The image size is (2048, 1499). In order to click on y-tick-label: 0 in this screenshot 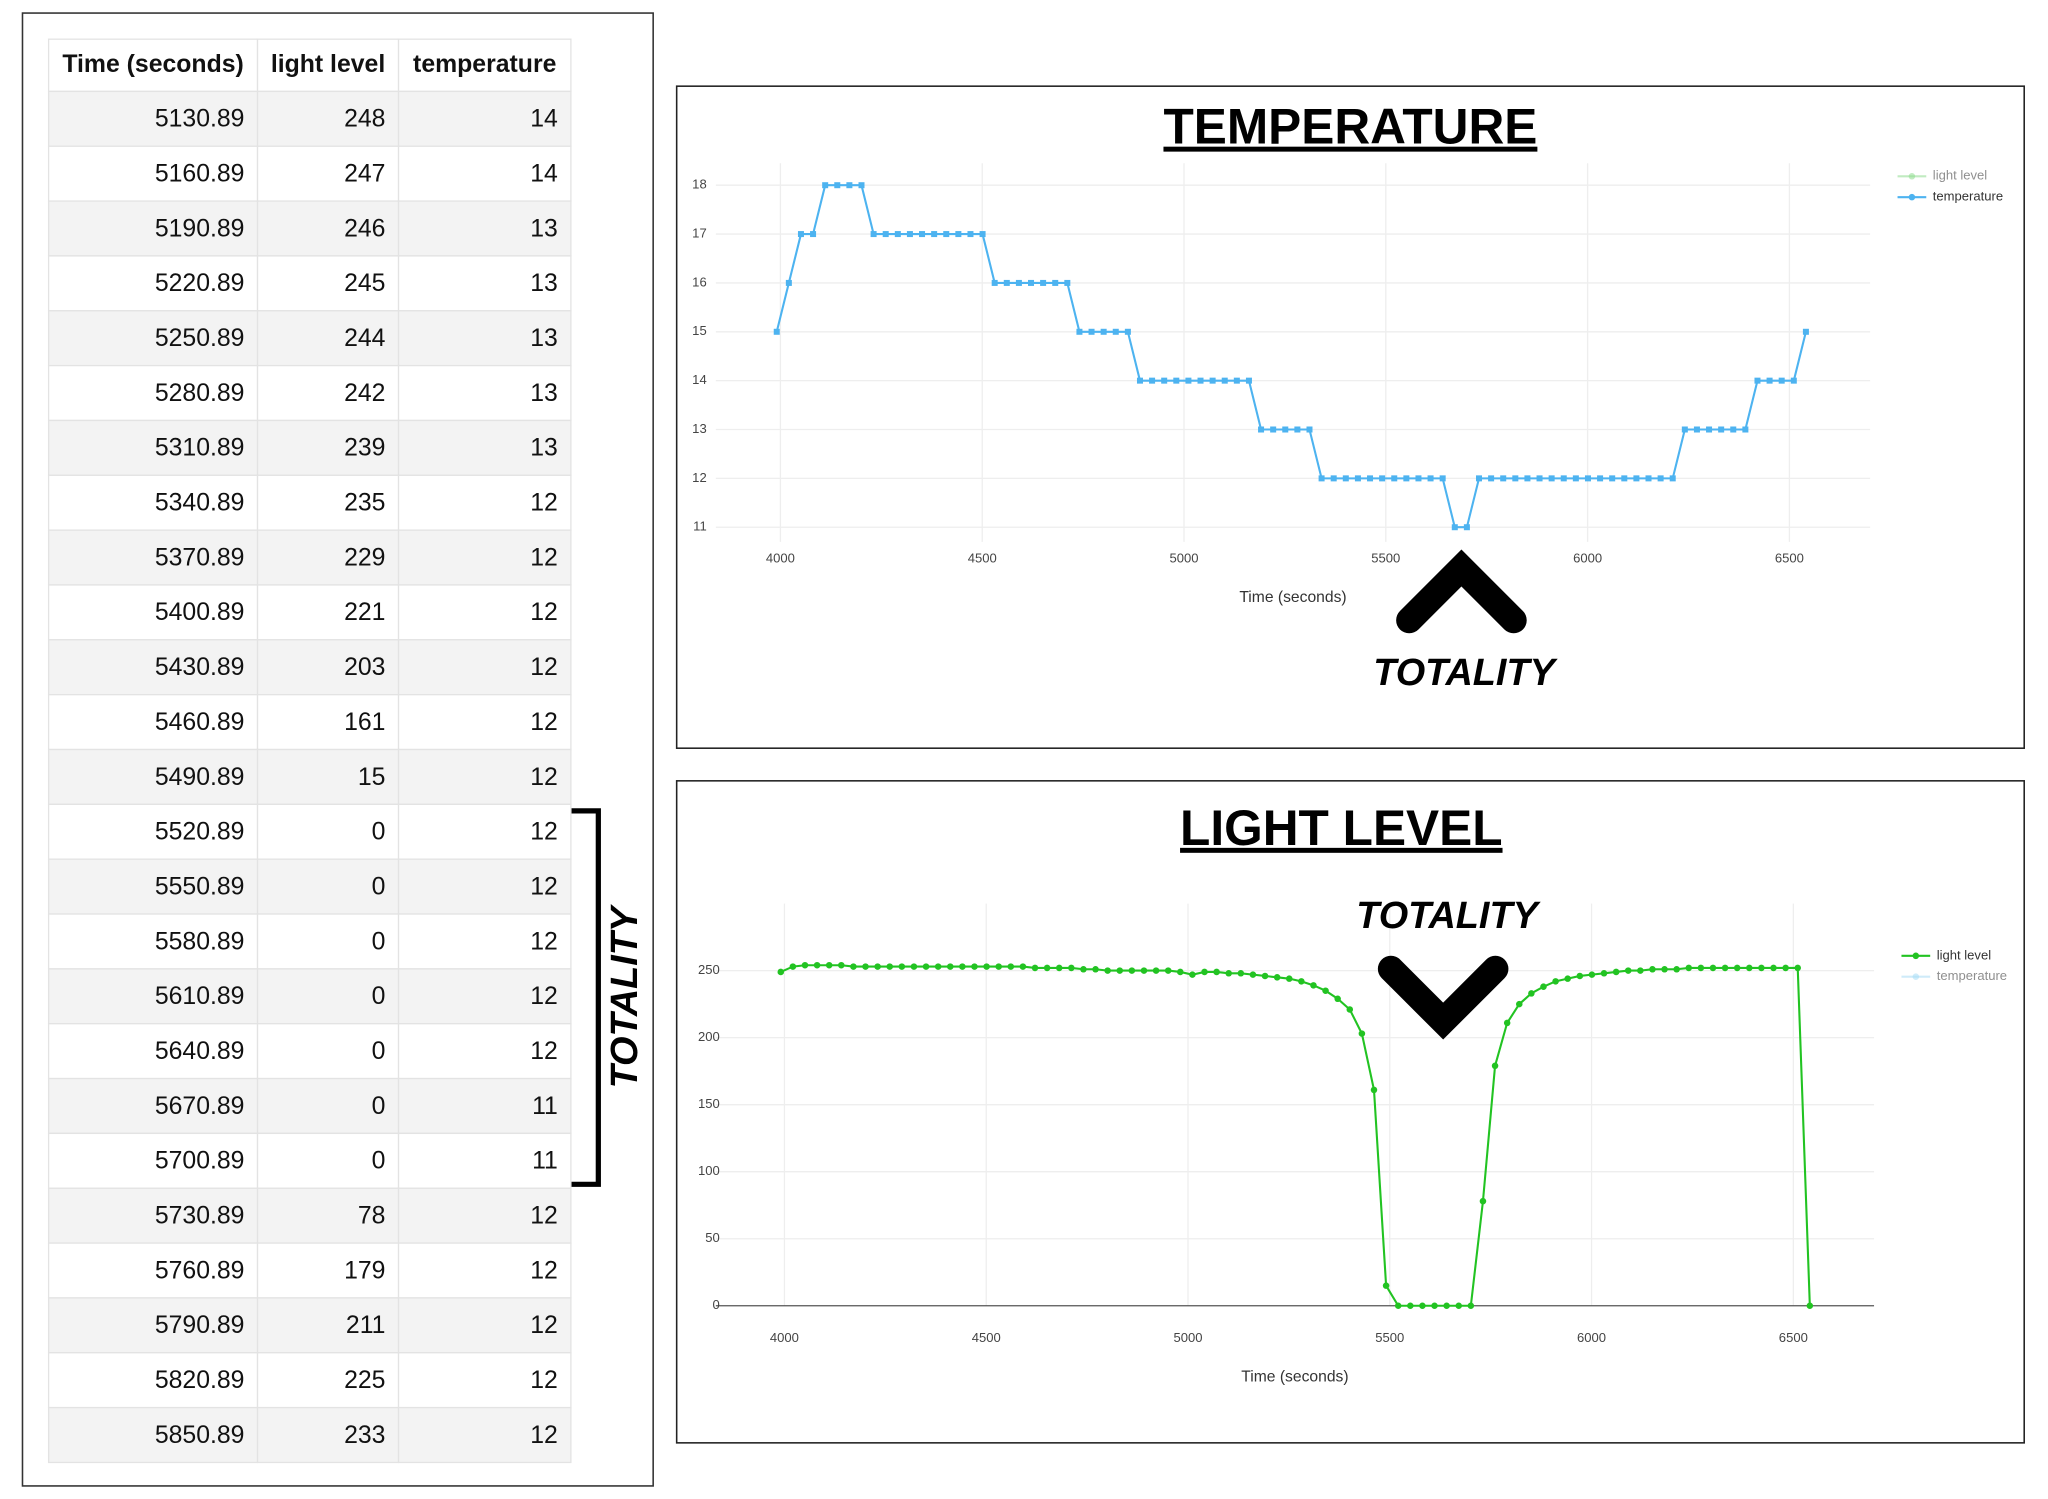, I will do `click(715, 1304)`.